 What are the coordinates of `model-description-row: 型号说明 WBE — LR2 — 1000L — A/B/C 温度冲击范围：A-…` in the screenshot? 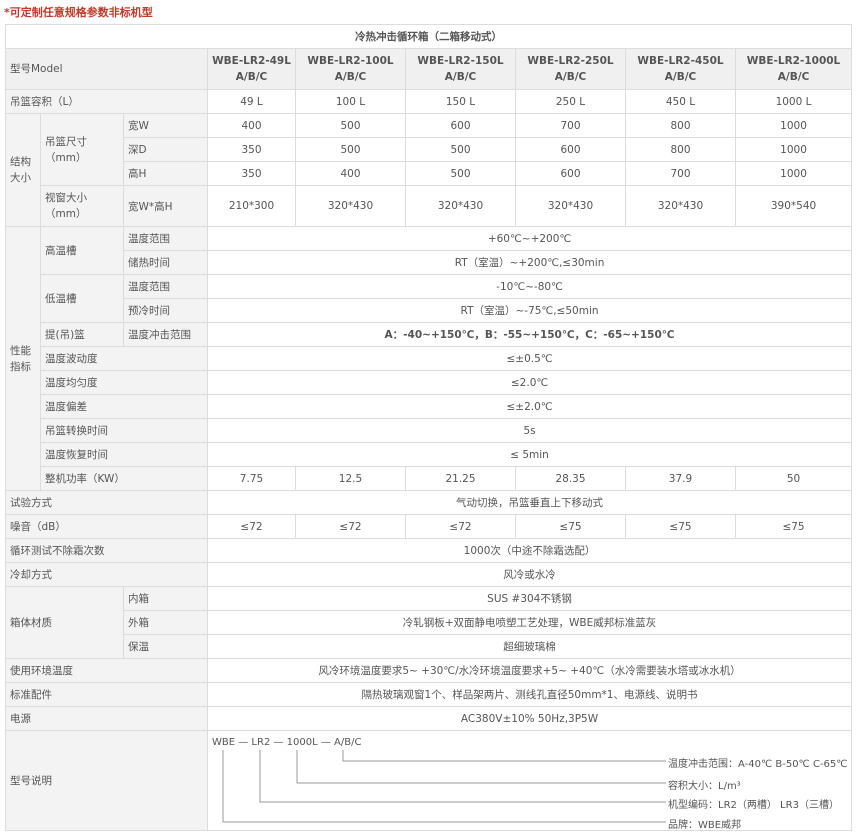 It's located at (429, 780).